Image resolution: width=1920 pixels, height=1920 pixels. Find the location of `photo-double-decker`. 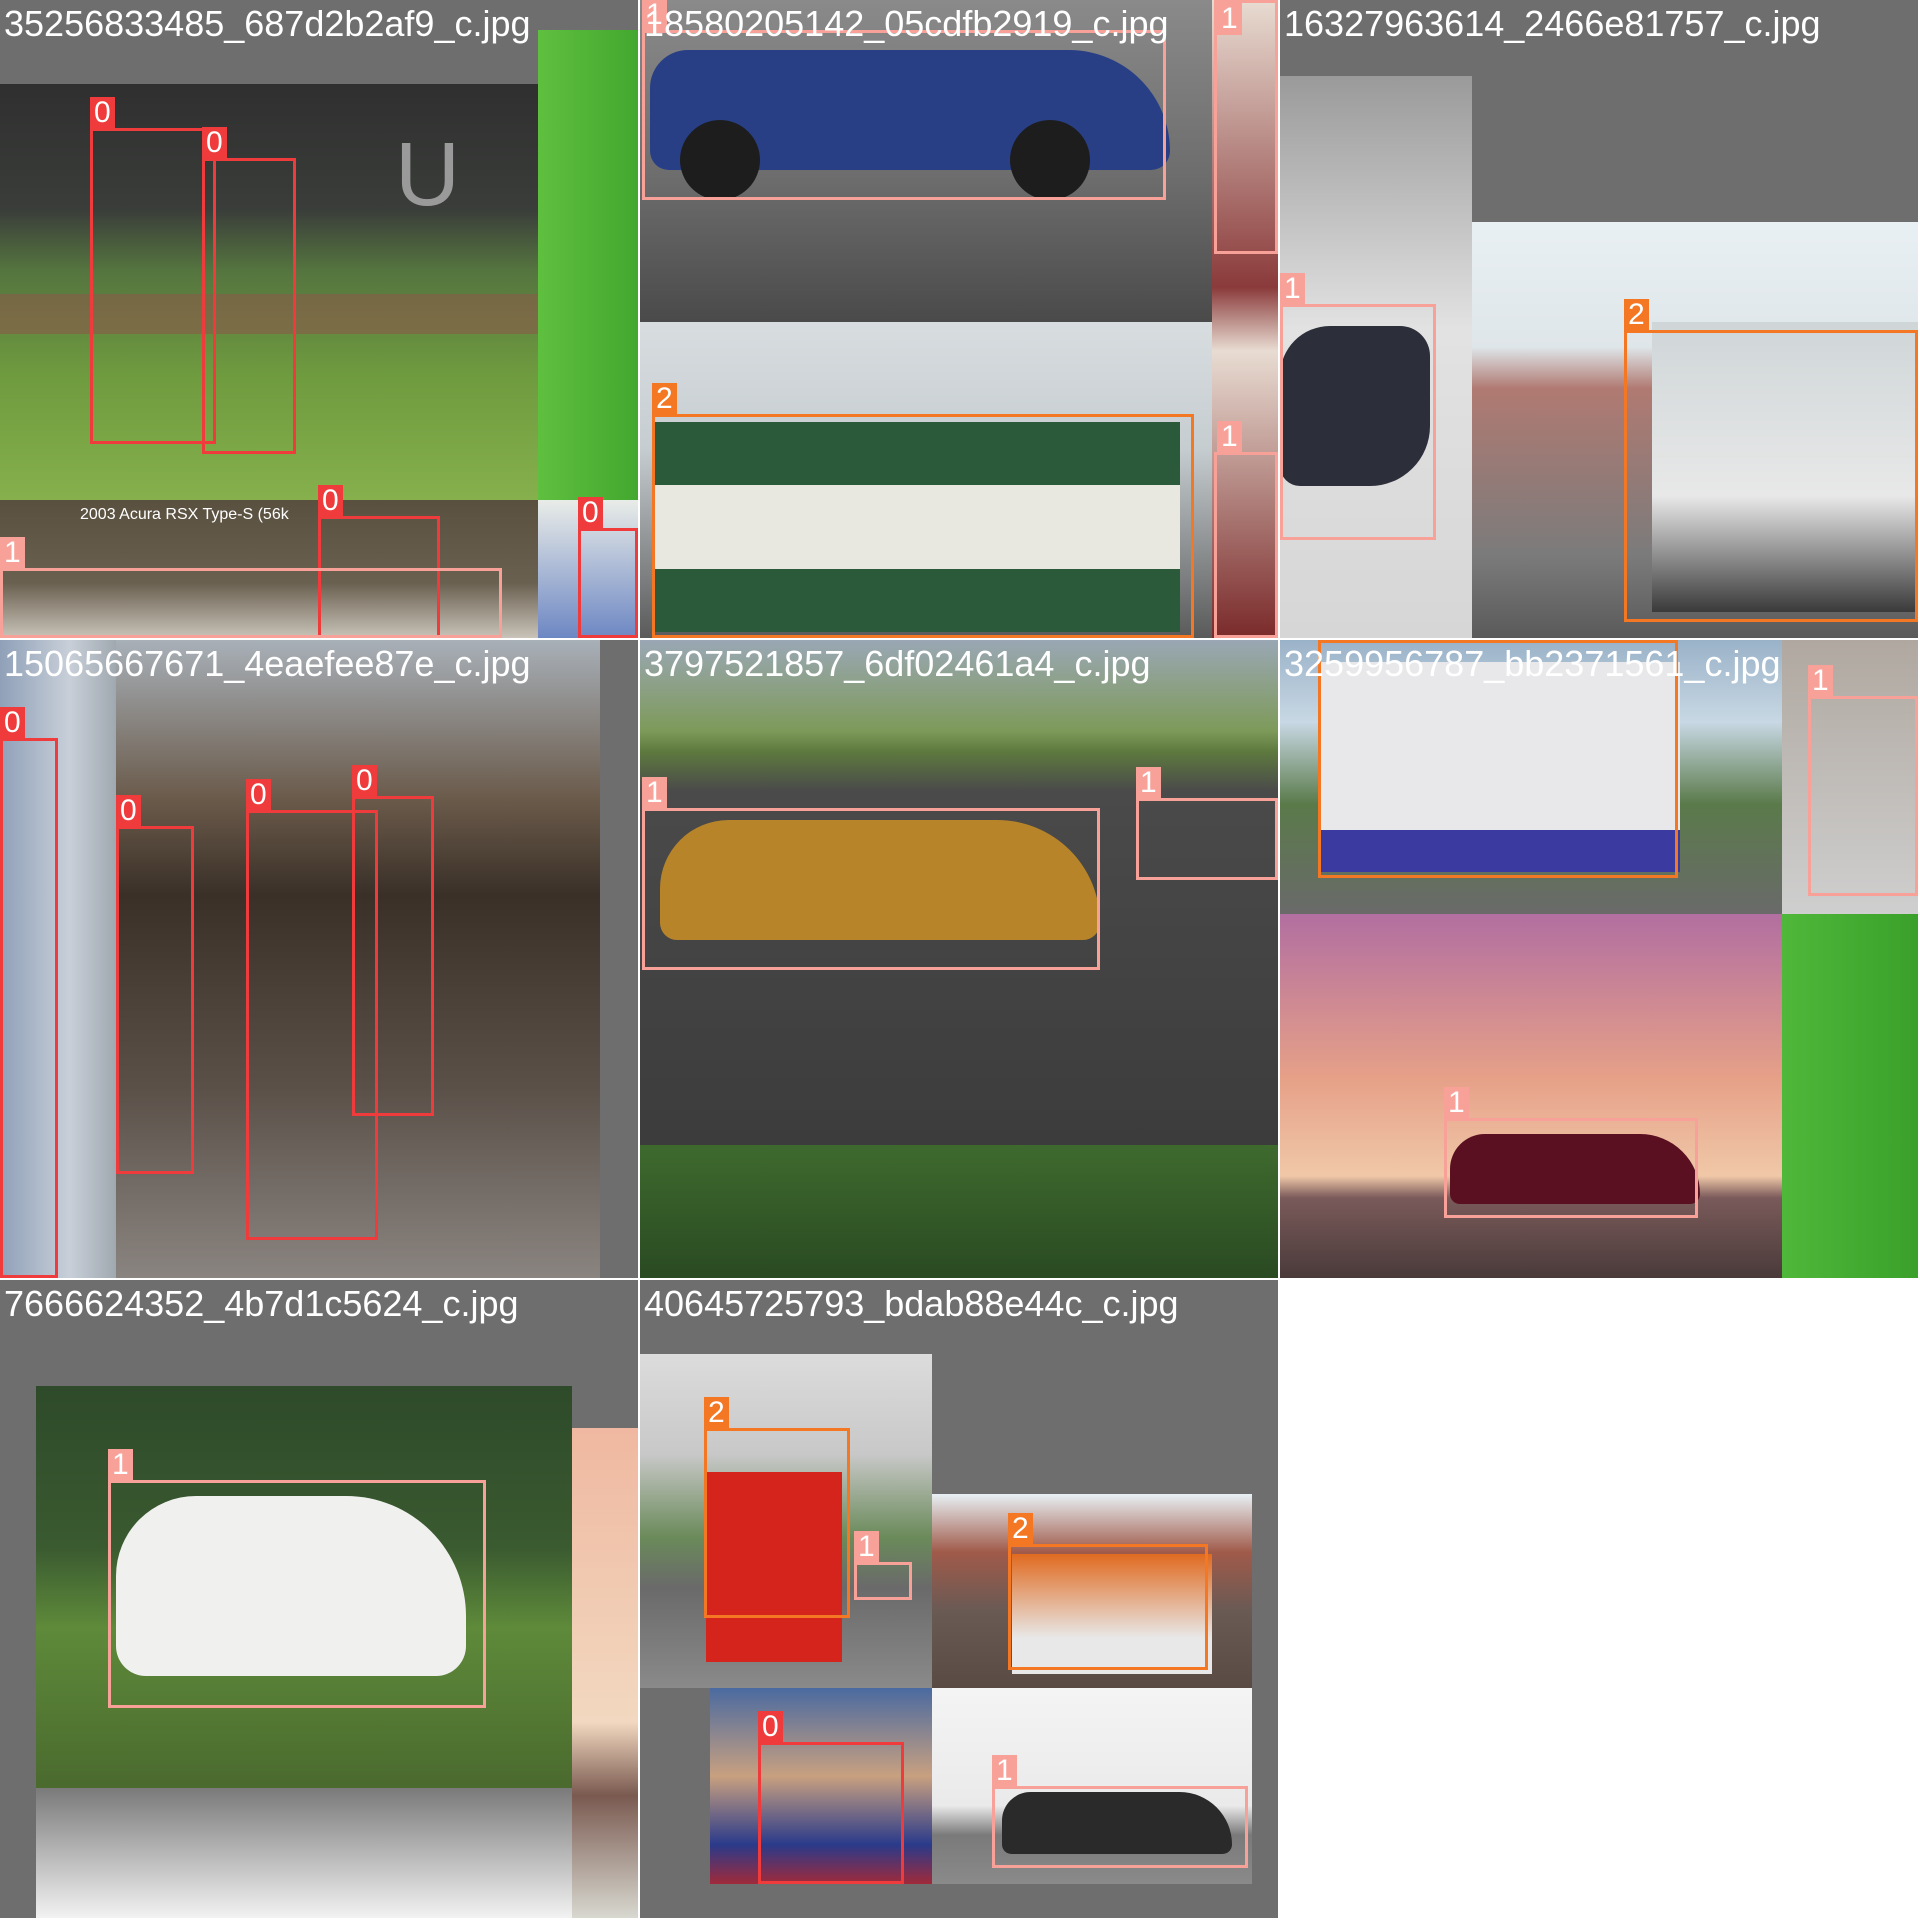

photo-double-decker is located at coordinates (1531, 777).